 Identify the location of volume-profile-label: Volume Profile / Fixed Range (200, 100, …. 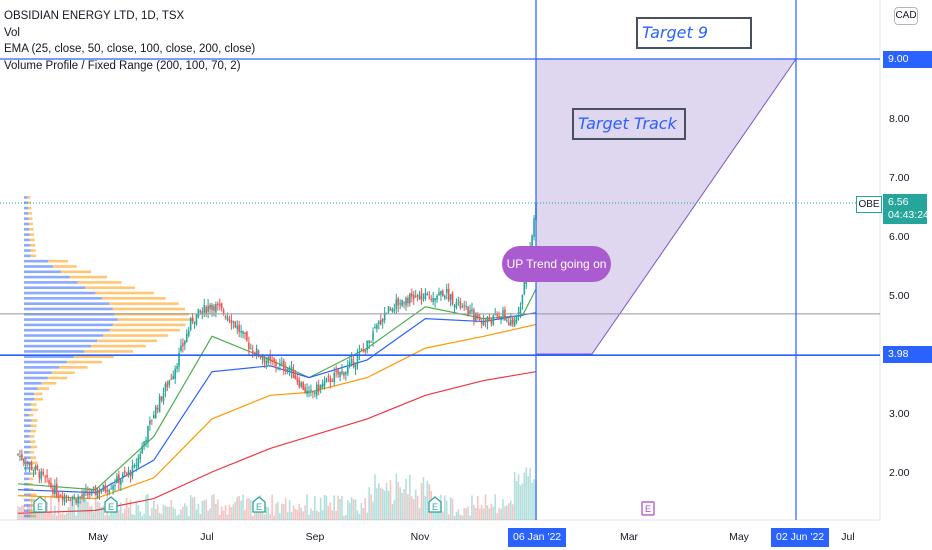
(129, 66).